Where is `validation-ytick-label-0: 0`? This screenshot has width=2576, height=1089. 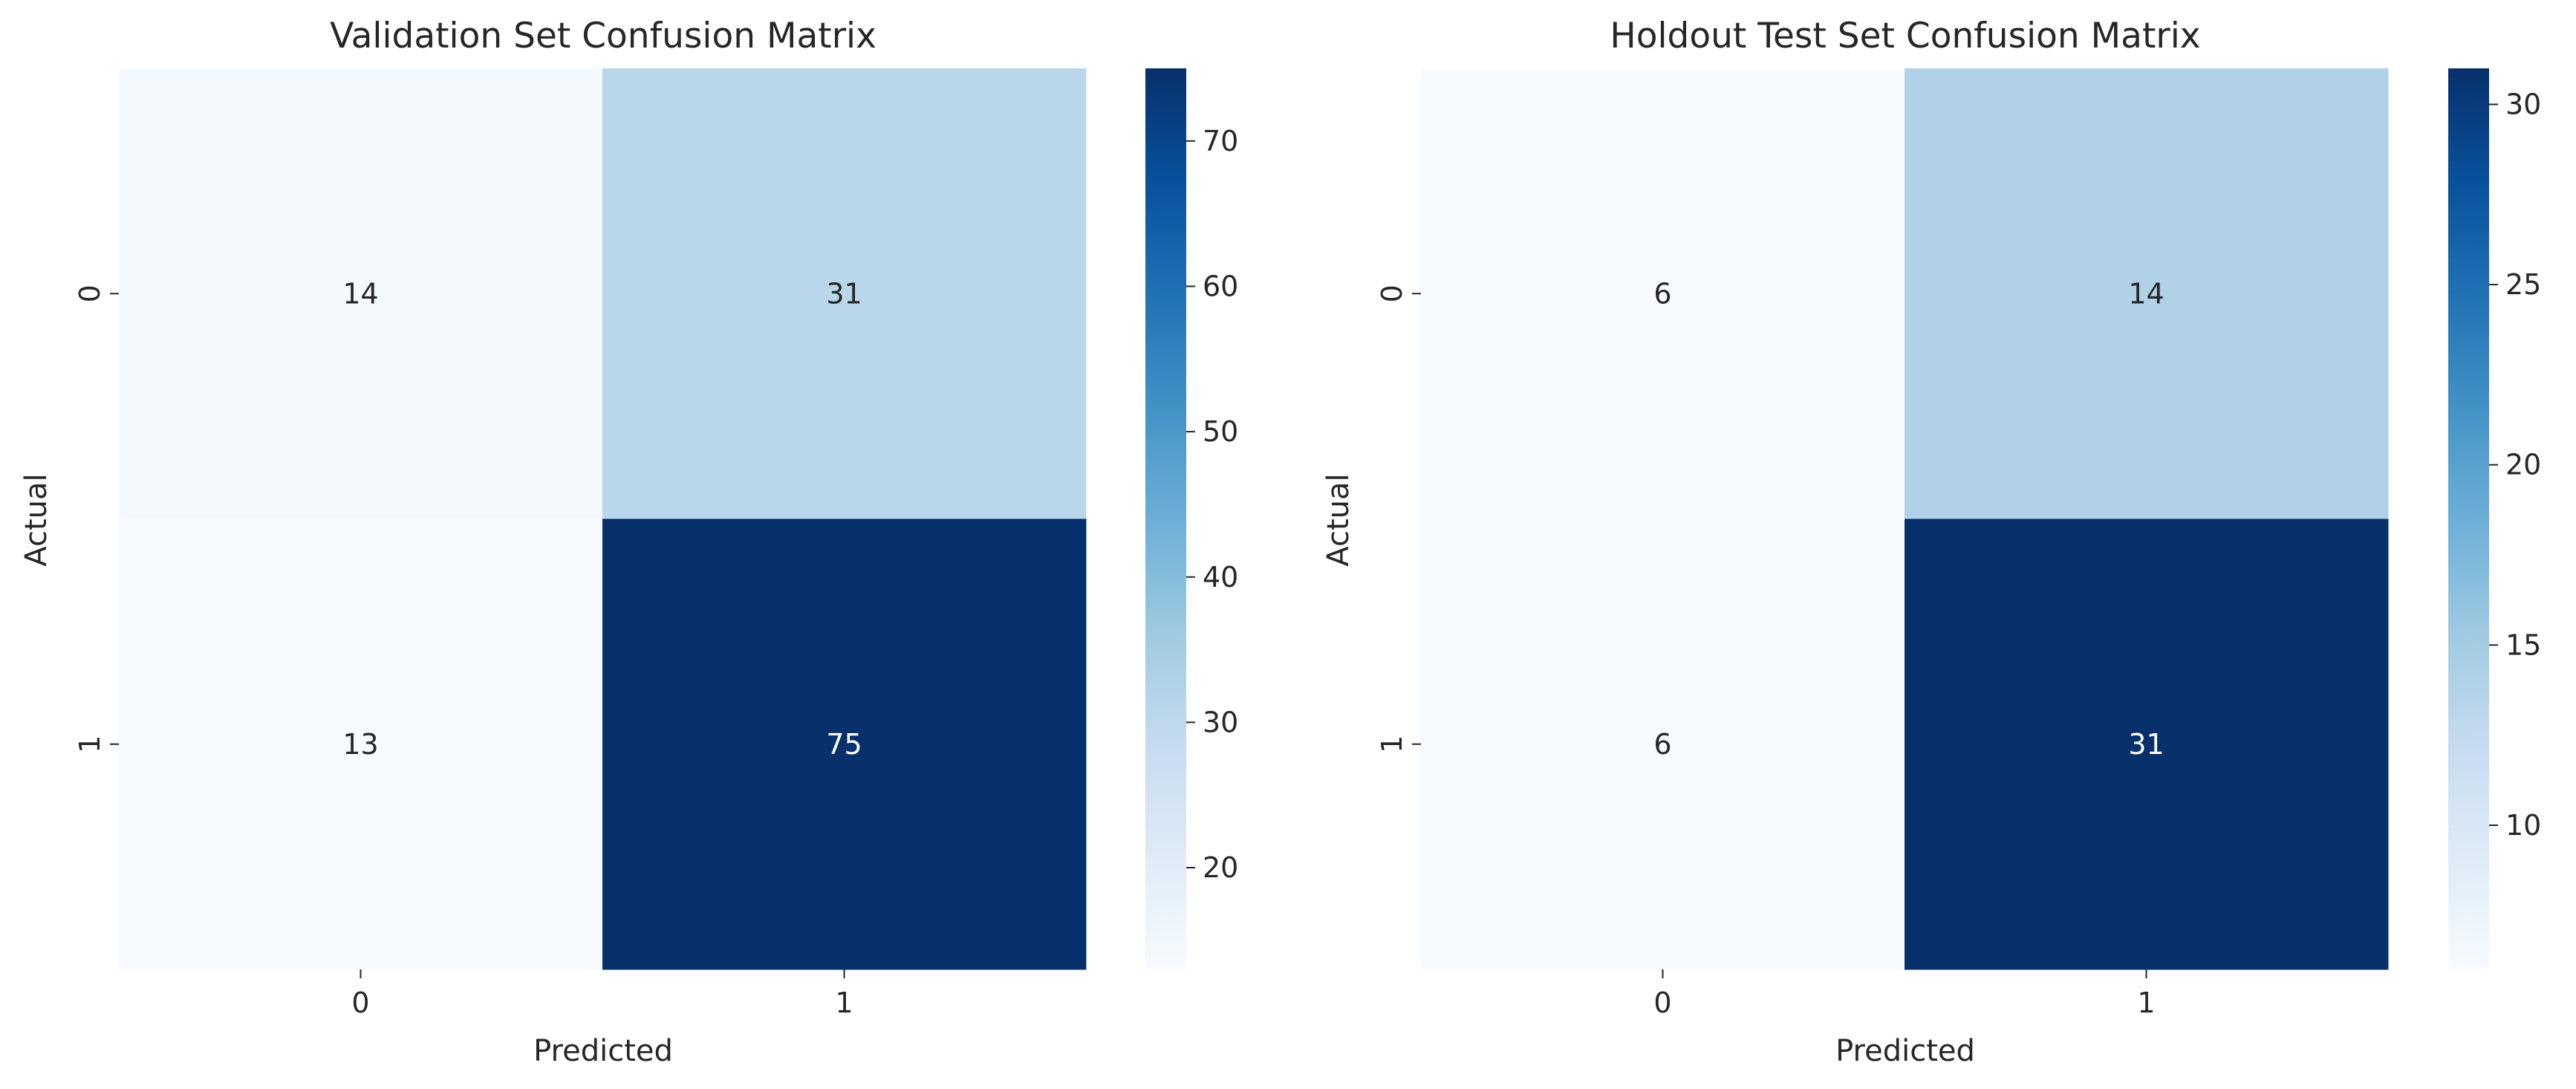 validation-ytick-label-0: 0 is located at coordinates (90, 293).